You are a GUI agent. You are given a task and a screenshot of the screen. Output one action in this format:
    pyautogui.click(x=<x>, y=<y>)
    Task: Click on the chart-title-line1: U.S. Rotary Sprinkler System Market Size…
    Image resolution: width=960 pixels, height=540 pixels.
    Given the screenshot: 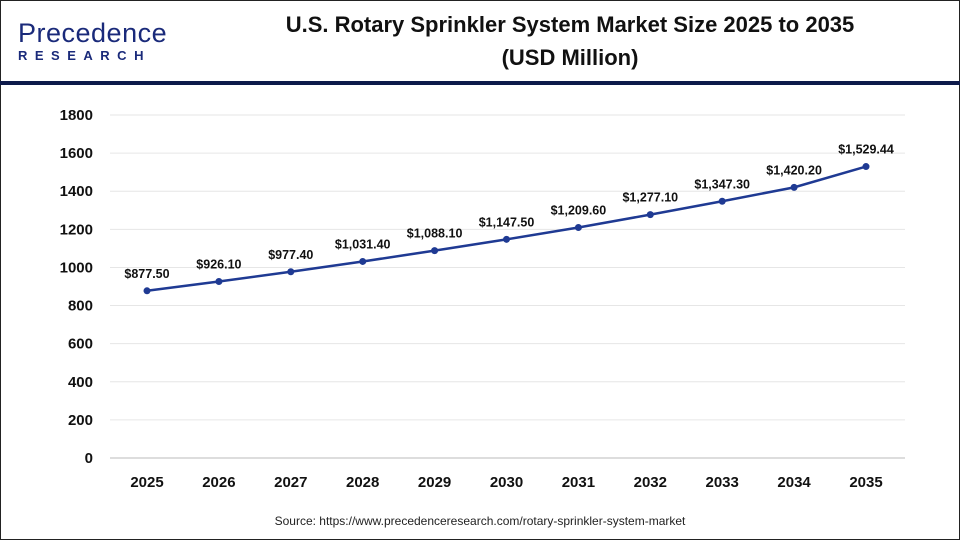 What is the action you would take?
    pyautogui.click(x=570, y=24)
    